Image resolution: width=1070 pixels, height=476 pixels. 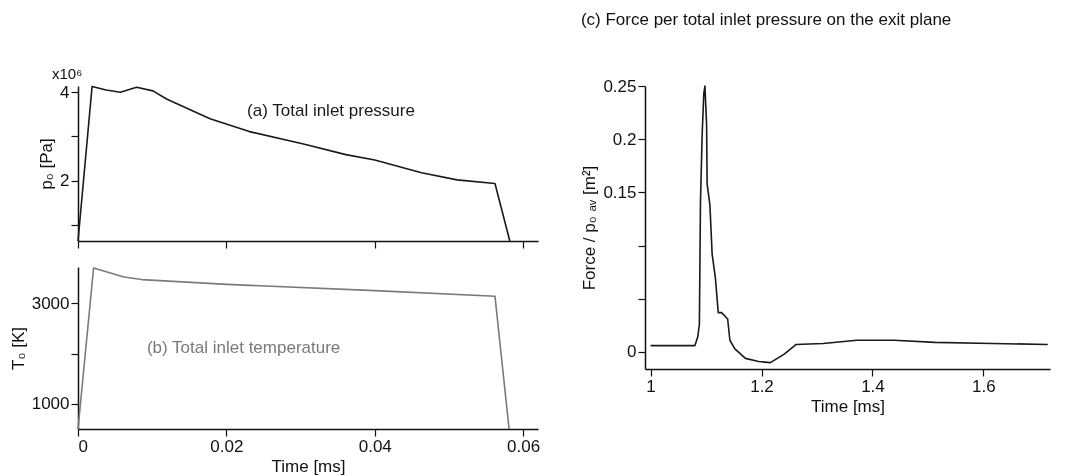 I want to click on chart-title: (c) Force per total inlet pressure on the exit plane, so click(x=766, y=19).